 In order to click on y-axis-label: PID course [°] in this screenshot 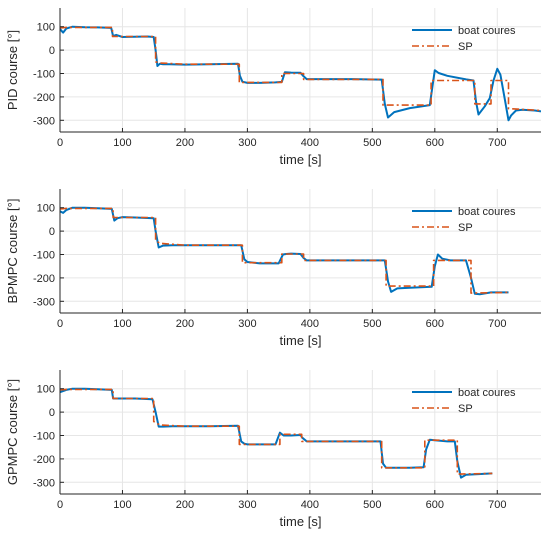, I will do `click(12, 70)`.